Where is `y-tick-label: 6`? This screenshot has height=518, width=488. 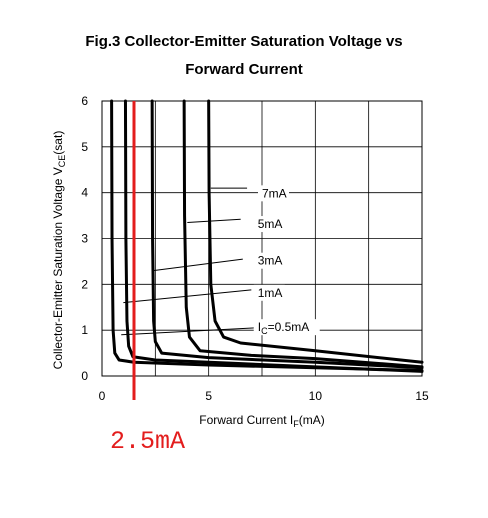 y-tick-label: 6 is located at coordinates (84, 101).